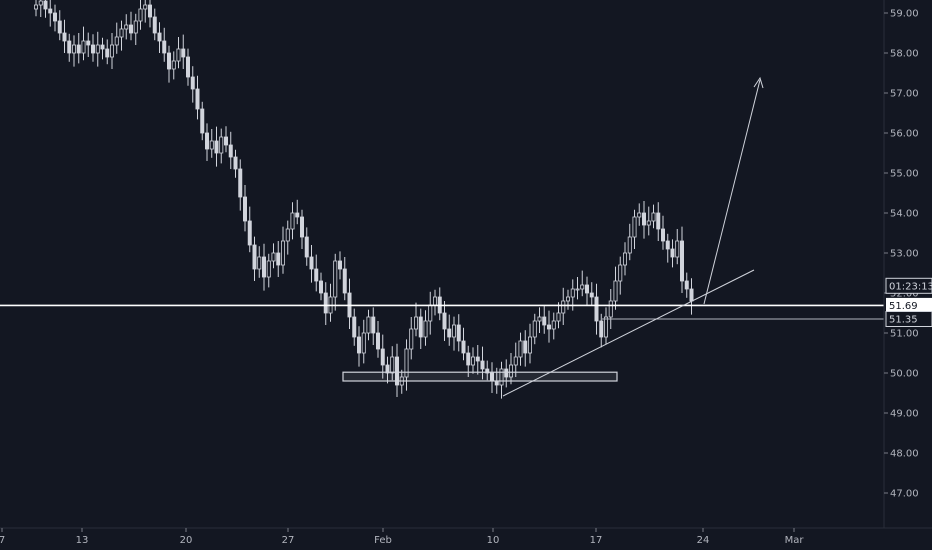 This screenshot has height=550, width=932. I want to click on time-tick-label: 17, so click(596, 540).